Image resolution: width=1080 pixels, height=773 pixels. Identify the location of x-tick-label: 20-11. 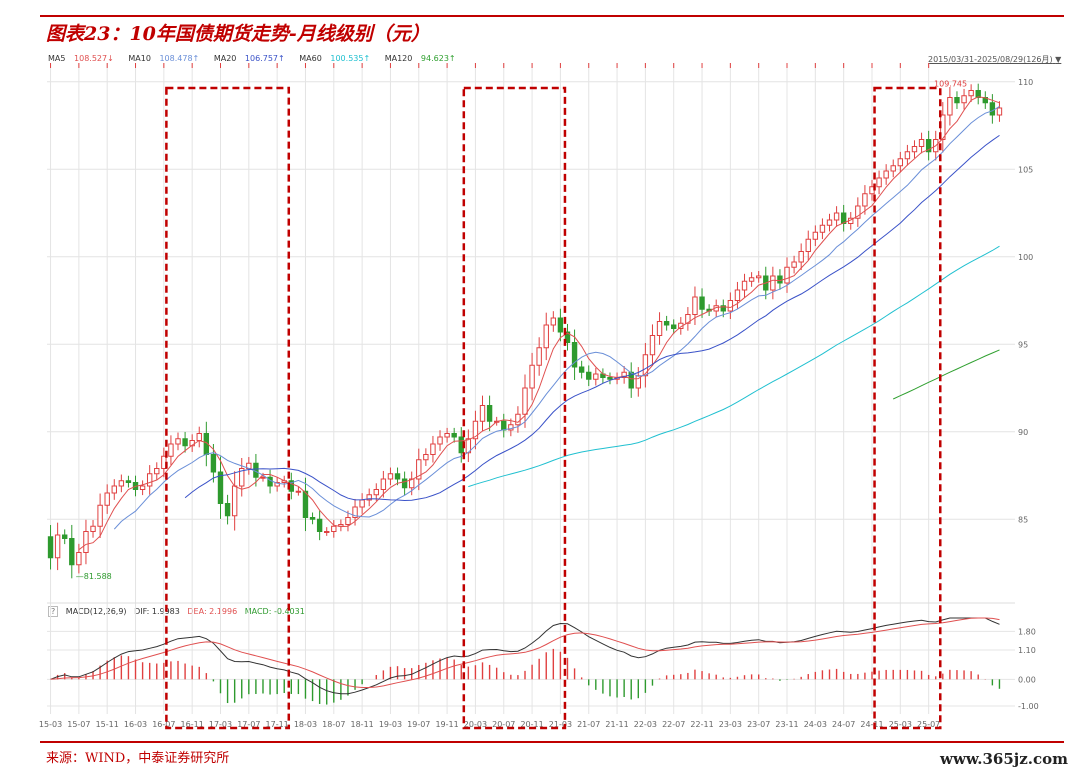
(531, 724).